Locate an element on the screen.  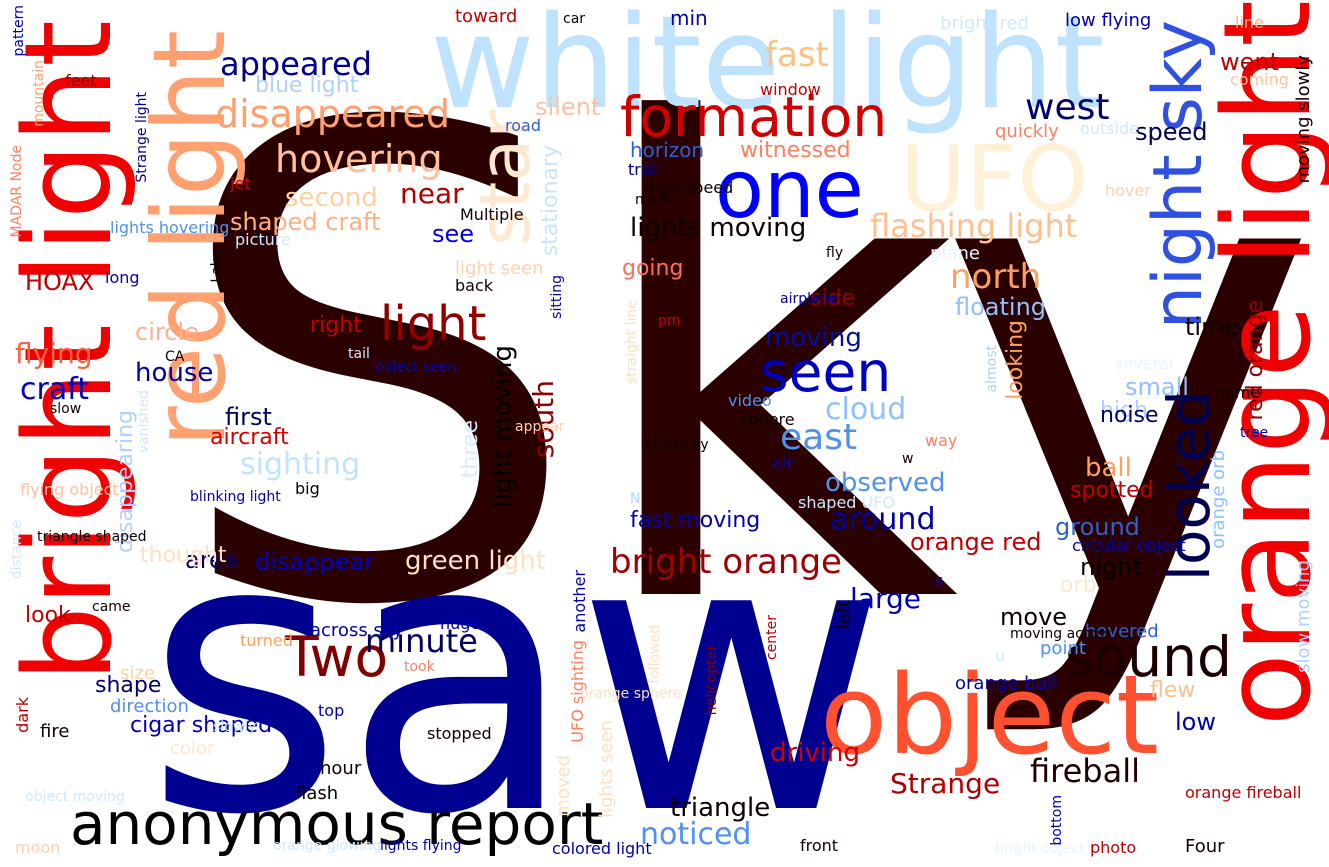
word-suddenly: suddenly is located at coordinates (677, 445).